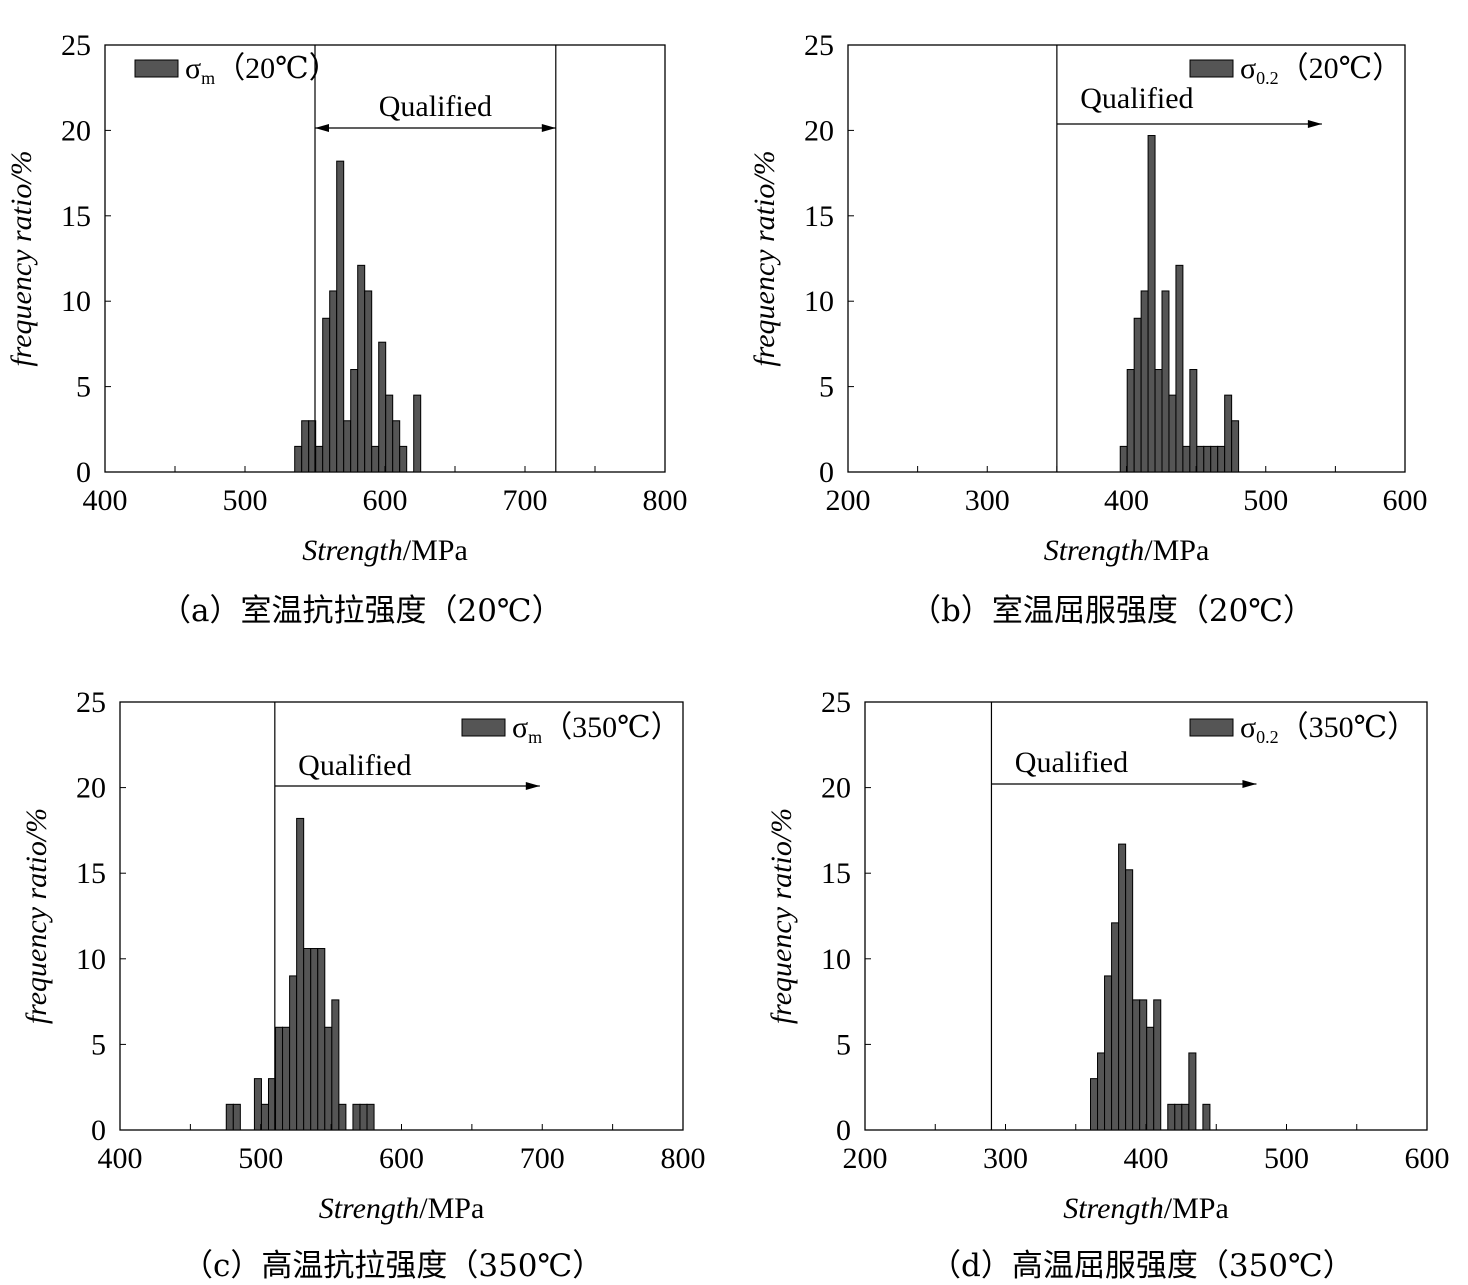  I want to click on caption-d: （d）高温屈服强度（350℃）, so click(1142, 1266).